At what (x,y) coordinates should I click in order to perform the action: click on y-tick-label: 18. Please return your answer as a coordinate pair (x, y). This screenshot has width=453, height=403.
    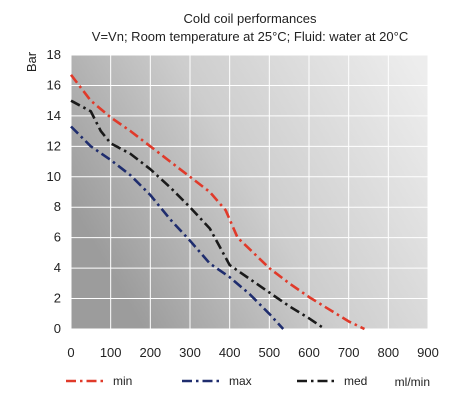
    Looking at the image, I should click on (54, 54).